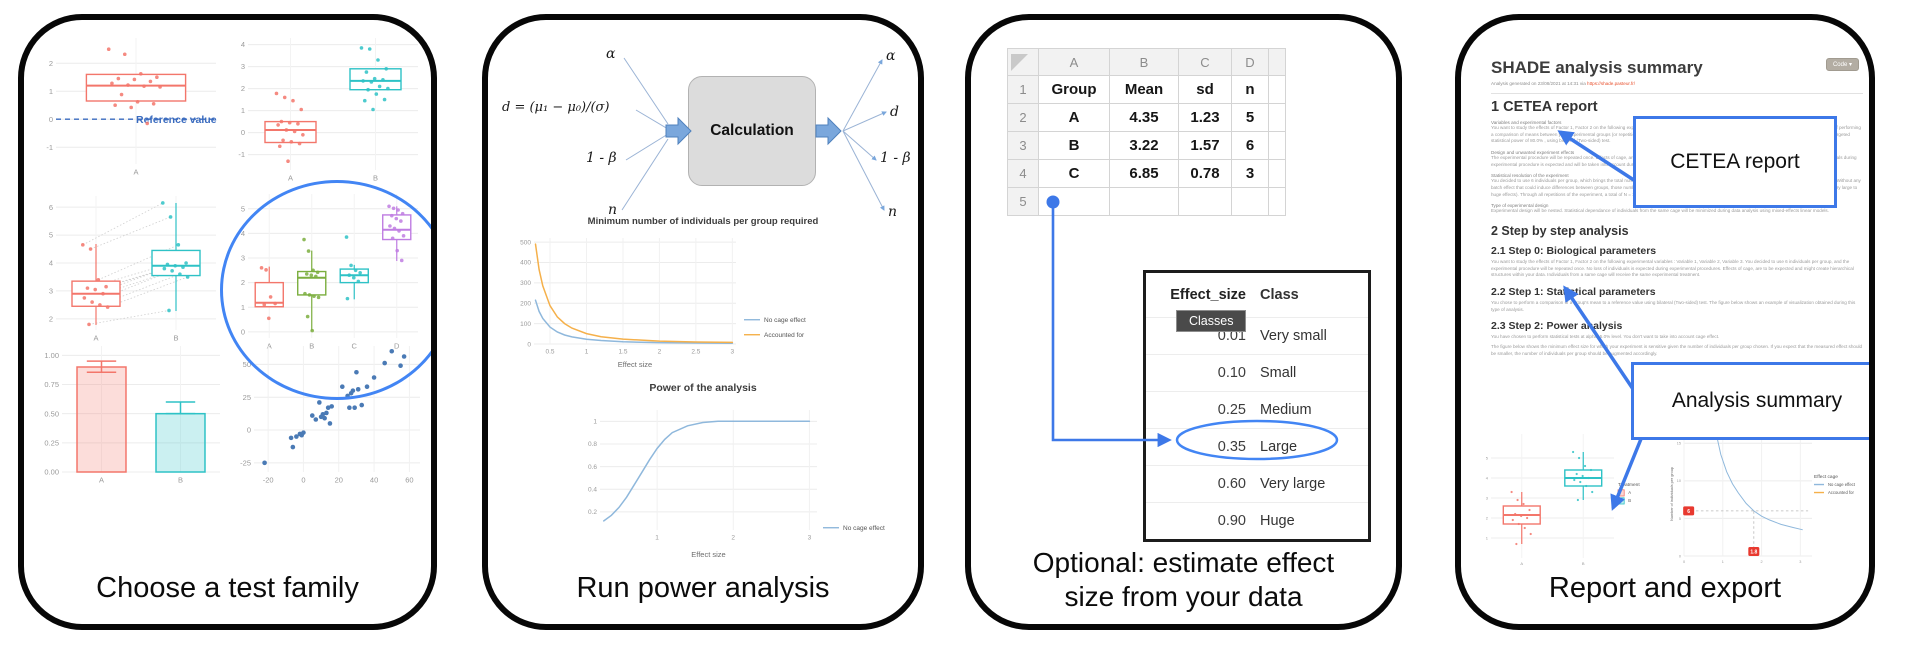  What do you see at coordinates (1573, 291) in the screenshot?
I see `subsection-heading: 2.2 Step 1: Statistical parameters` at bounding box center [1573, 291].